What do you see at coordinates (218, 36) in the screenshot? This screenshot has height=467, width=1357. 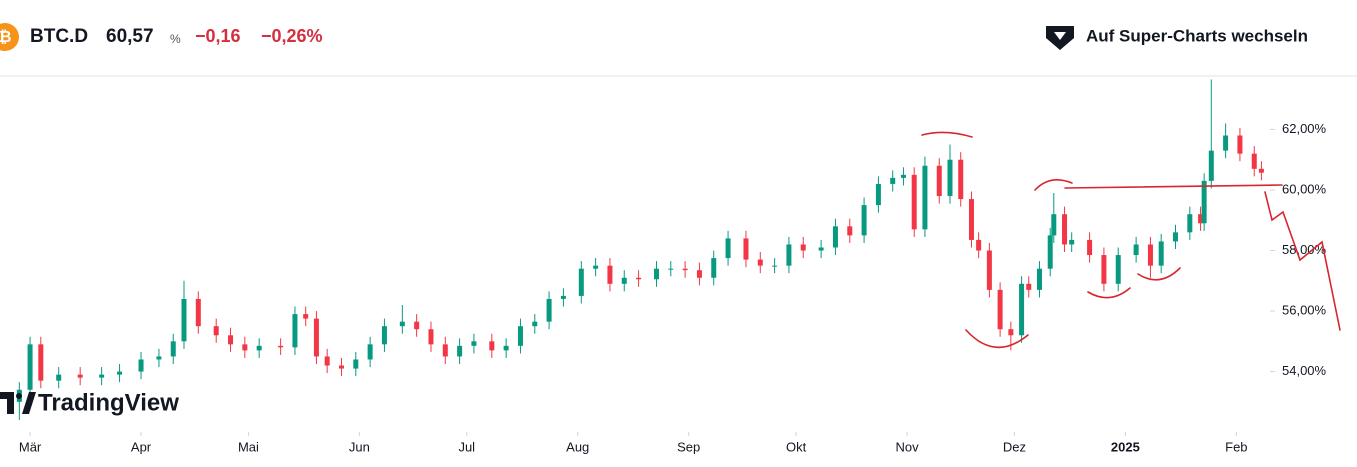 I see `change: −0,16` at bounding box center [218, 36].